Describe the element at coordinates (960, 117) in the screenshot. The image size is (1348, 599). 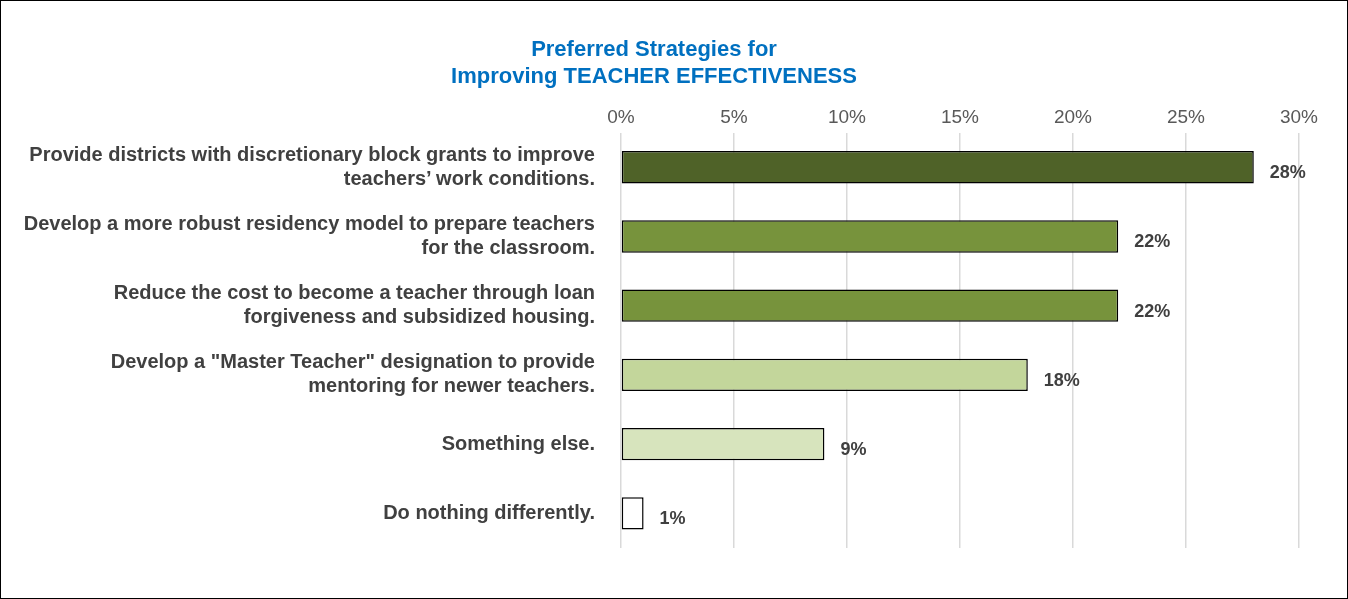
I see `x-tick-label: 15%` at that location.